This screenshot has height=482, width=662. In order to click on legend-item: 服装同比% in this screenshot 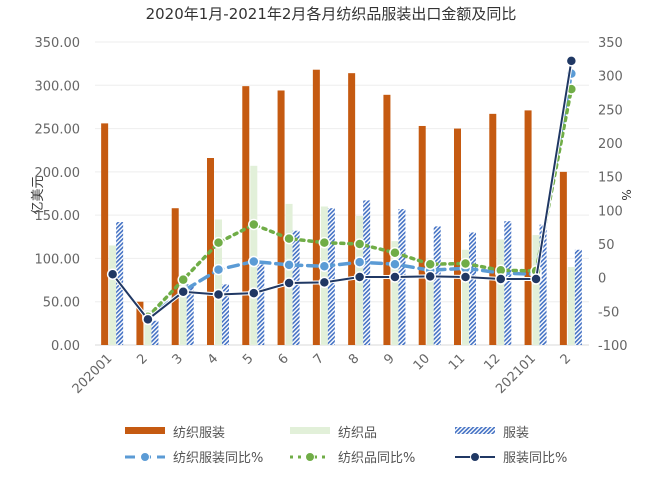, I will do `click(511, 458)`.